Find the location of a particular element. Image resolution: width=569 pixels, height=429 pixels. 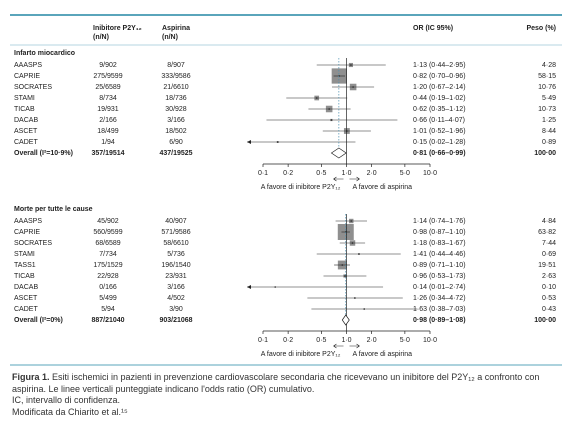

right-direction-label: A favore di aspirina is located at coordinates (383, 187).